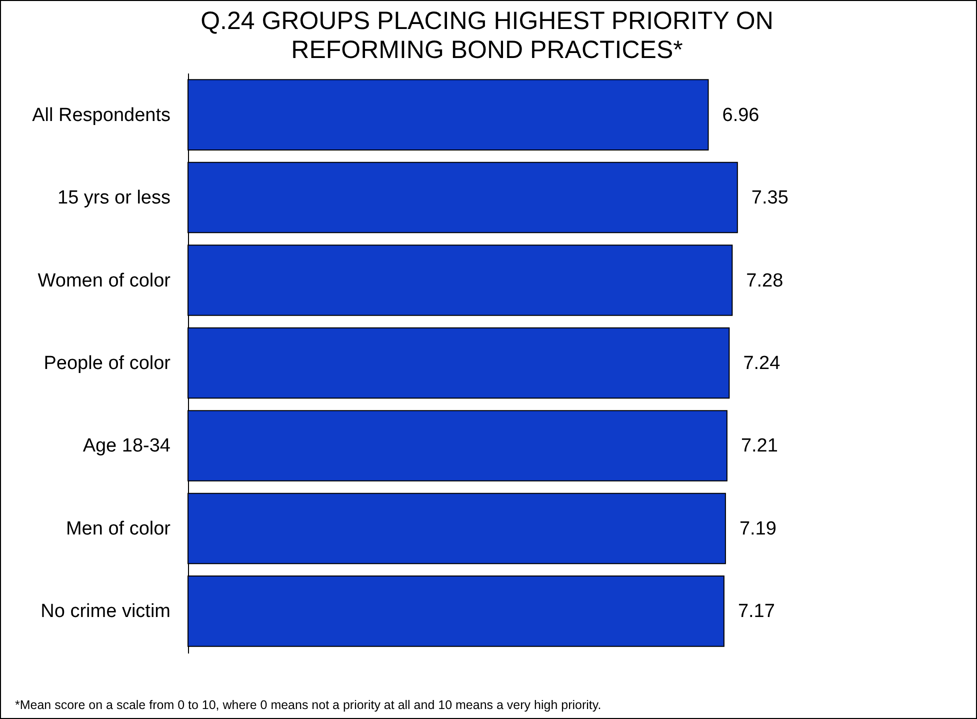 The width and height of the screenshot is (977, 719). What do you see at coordinates (126, 446) in the screenshot?
I see `y-tick-label: Age 18-34` at bounding box center [126, 446].